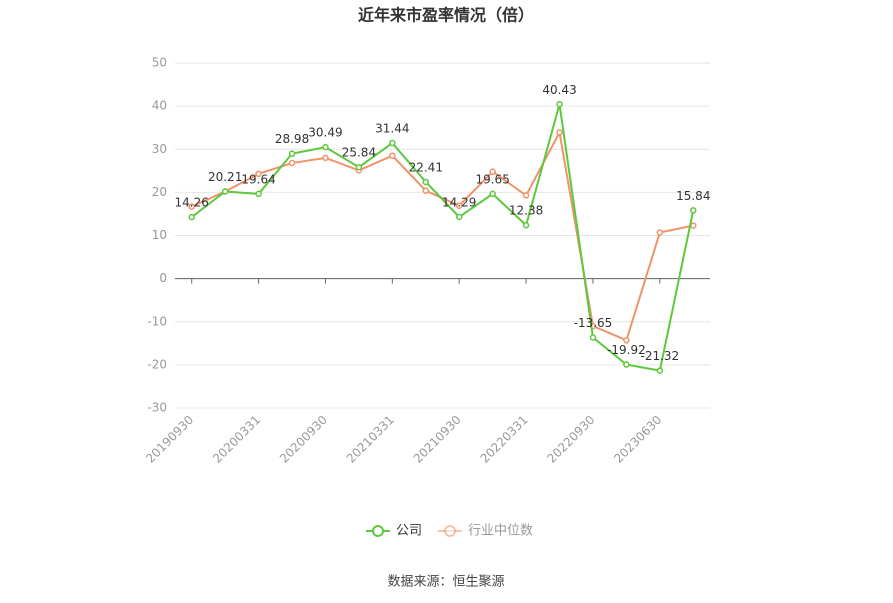  I want to click on data-label: 25.84, so click(359, 153).